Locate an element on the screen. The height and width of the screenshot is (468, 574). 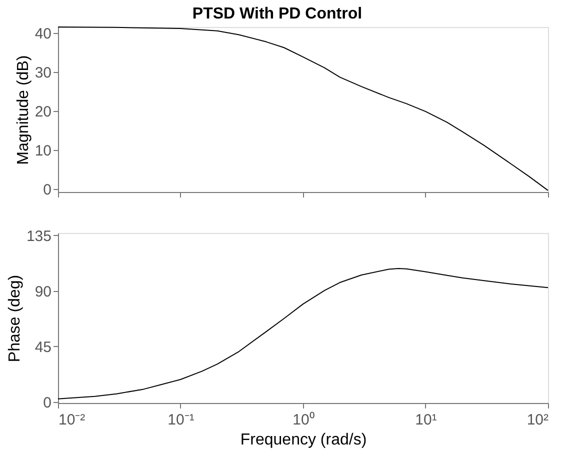
y-tick-label: 20 is located at coordinates (43, 112).